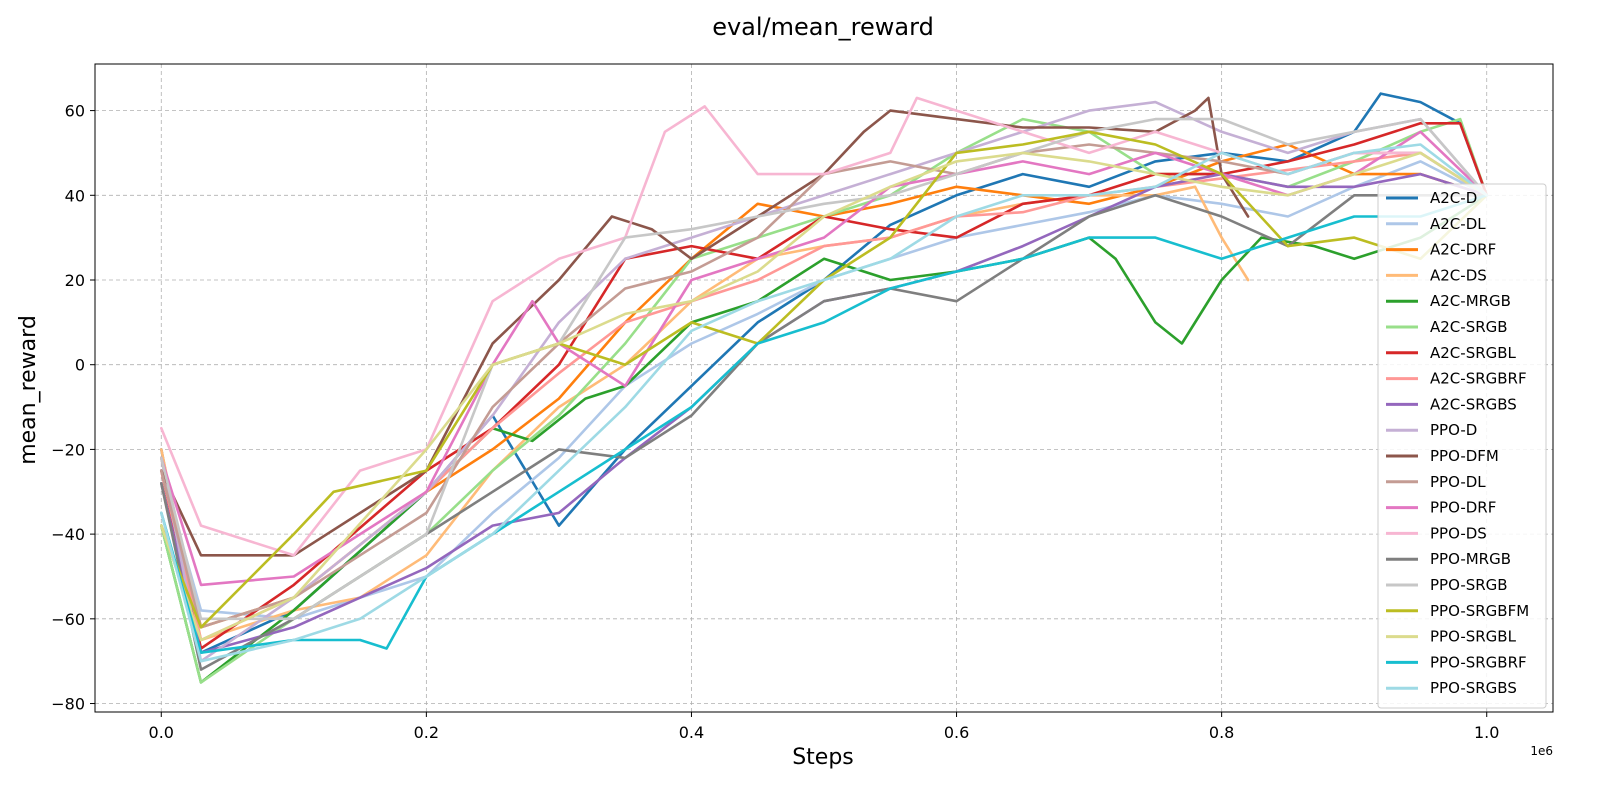 Image resolution: width=1600 pixels, height=800 pixels. What do you see at coordinates (1478, 662) in the screenshot?
I see `legend-label: PPO-SRGBRF` at bounding box center [1478, 662].